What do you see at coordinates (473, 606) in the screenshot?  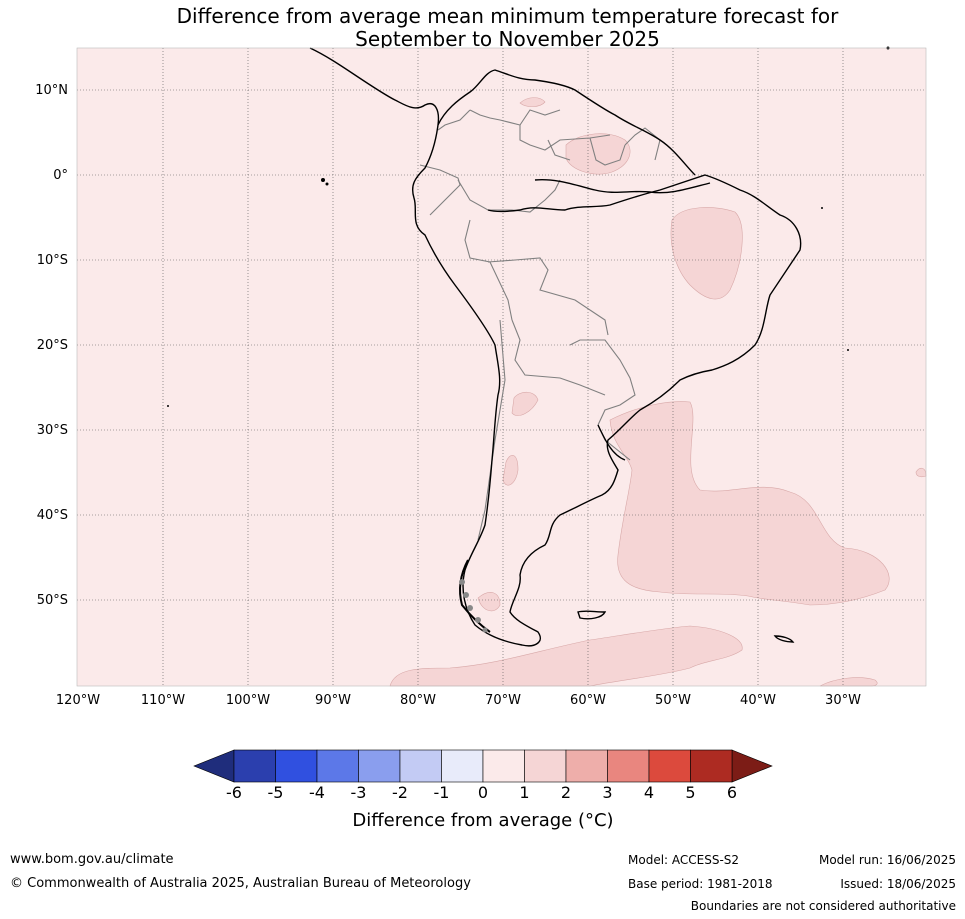 I see `chile-archipelago` at bounding box center [473, 606].